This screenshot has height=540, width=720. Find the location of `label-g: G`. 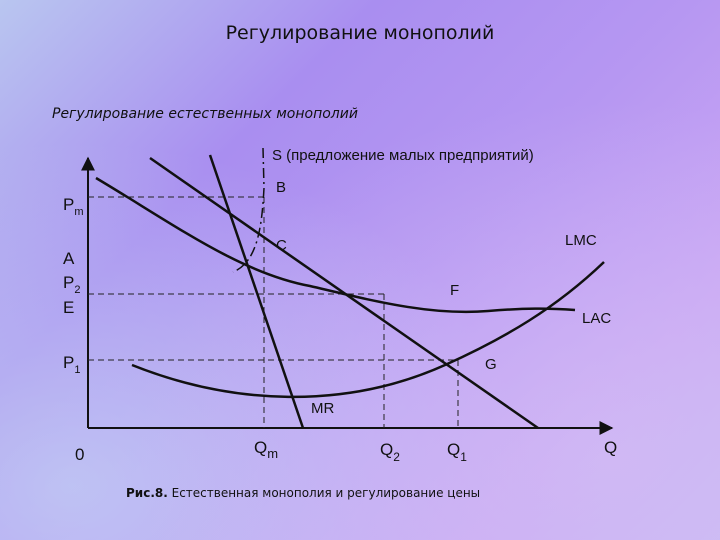

label-g: G is located at coordinates (491, 364).